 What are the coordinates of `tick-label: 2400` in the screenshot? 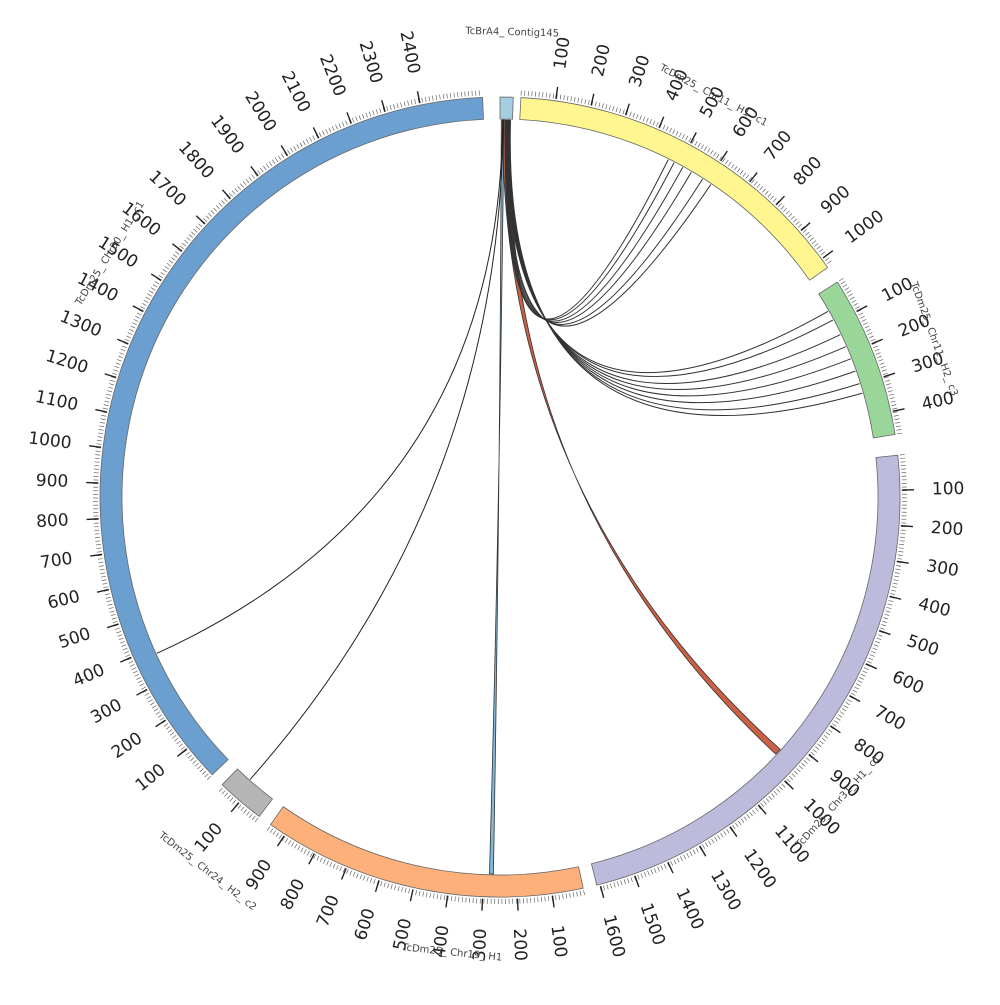 It's located at (409, 52).